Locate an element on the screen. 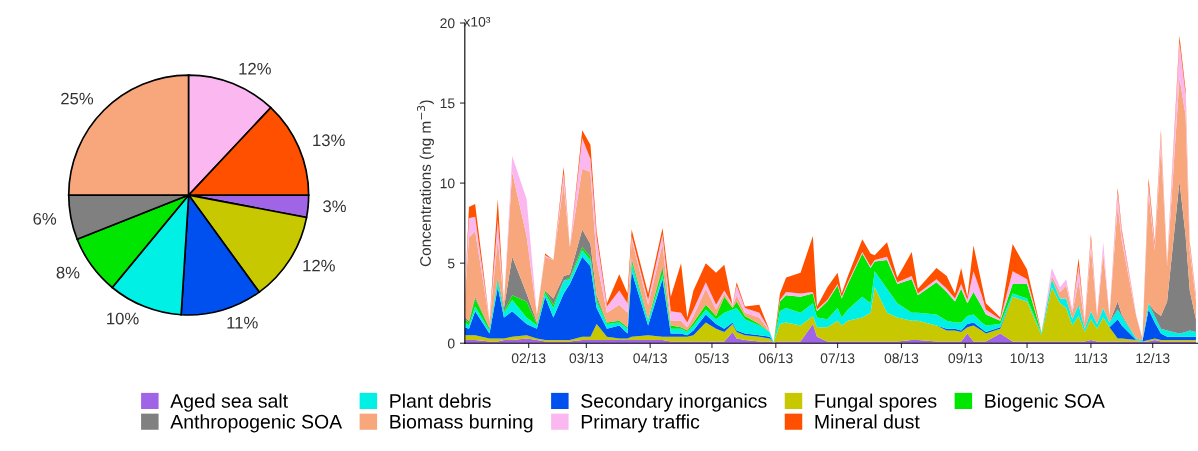 Image resolution: width=1198 pixels, height=451 pixels. x-tick-label: 10/13 is located at coordinates (1027, 358).